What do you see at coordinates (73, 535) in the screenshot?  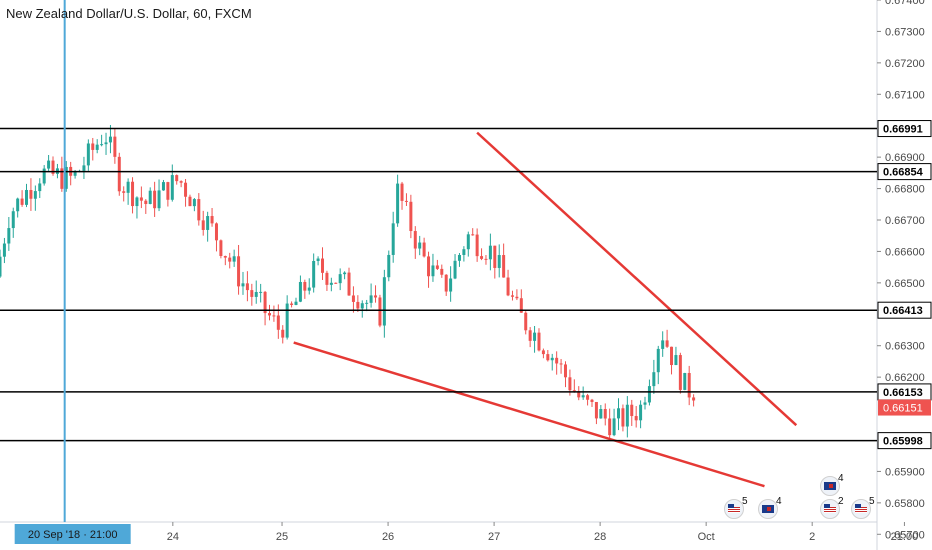 I see `crosshair-time-label: 20 Sep '18 · 21:00` at bounding box center [73, 535].